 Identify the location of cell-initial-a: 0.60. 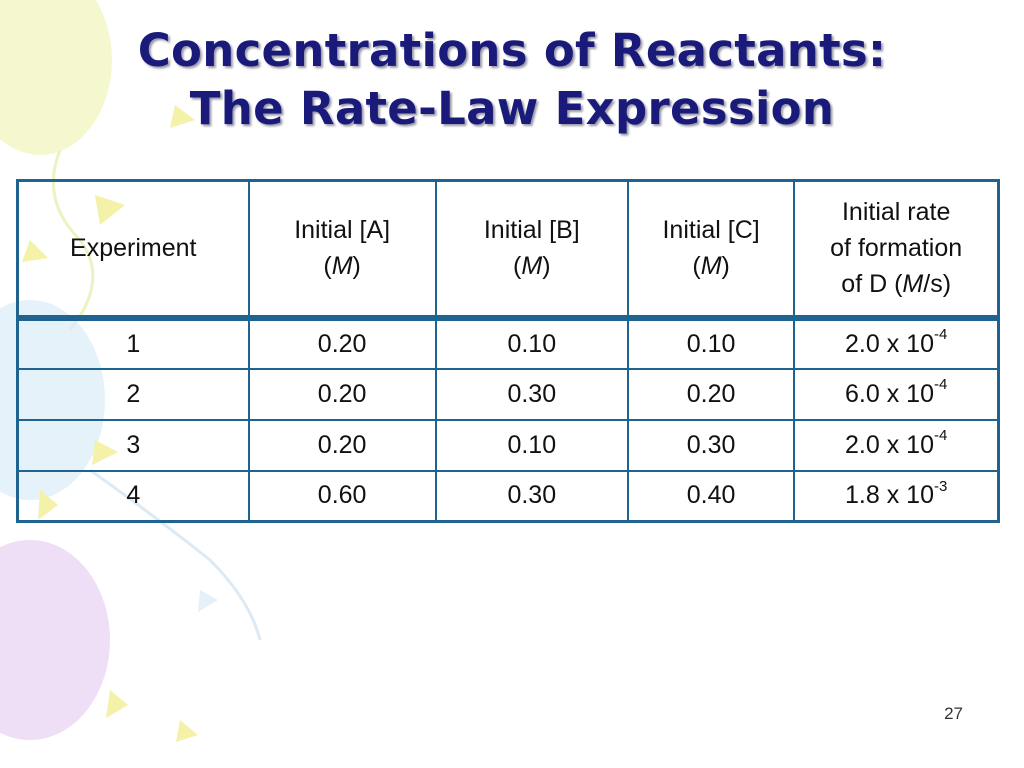
(342, 496).